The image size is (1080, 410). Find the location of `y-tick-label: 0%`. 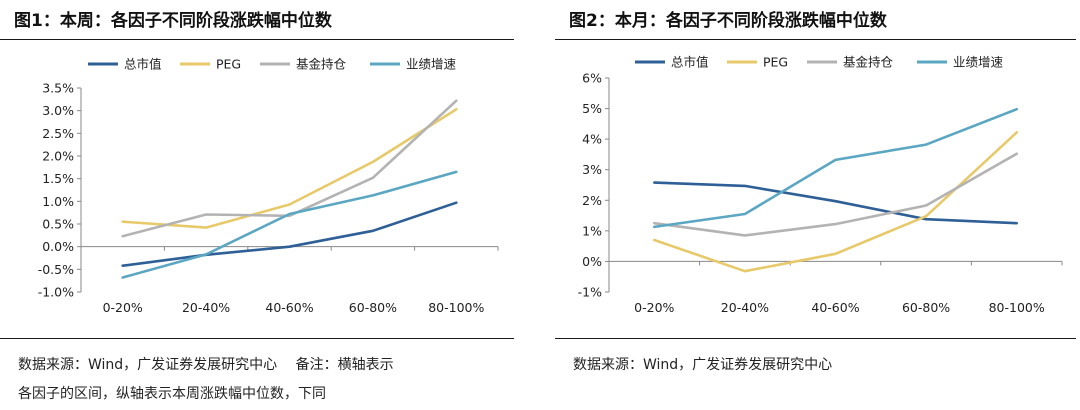

y-tick-label: 0% is located at coordinates (592, 261).